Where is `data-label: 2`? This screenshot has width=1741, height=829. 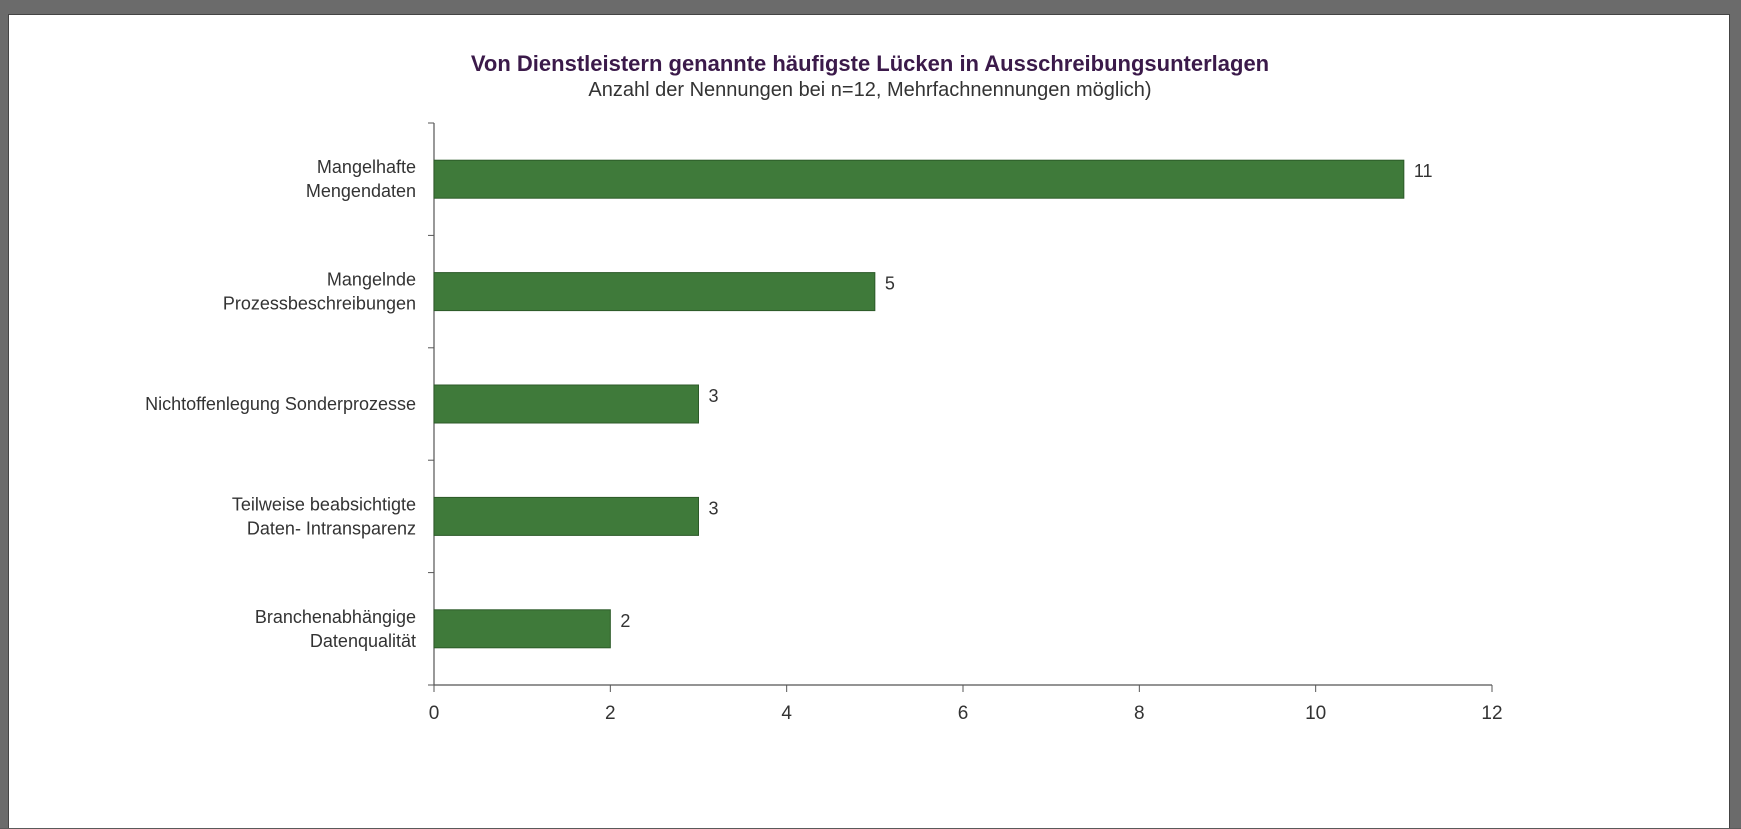
data-label: 2 is located at coordinates (625, 621).